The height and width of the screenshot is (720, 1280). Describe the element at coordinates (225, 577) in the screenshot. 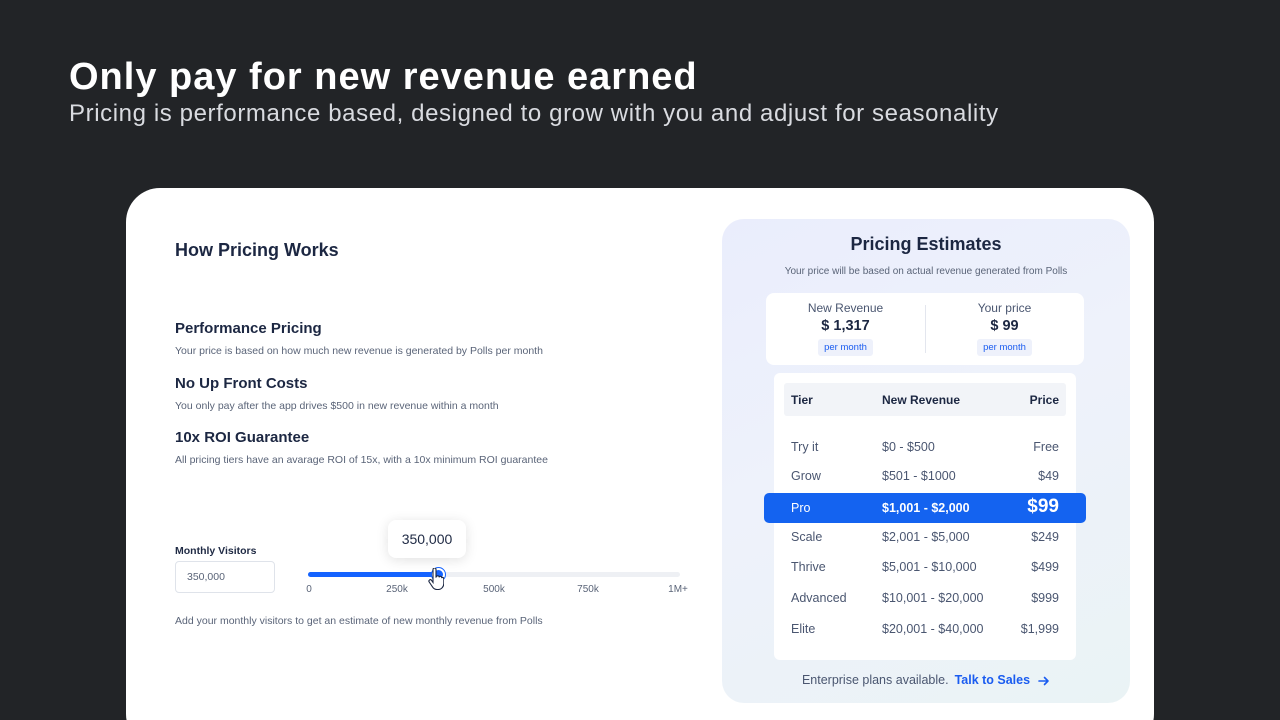

I see `monthly-visitors-input` at that location.